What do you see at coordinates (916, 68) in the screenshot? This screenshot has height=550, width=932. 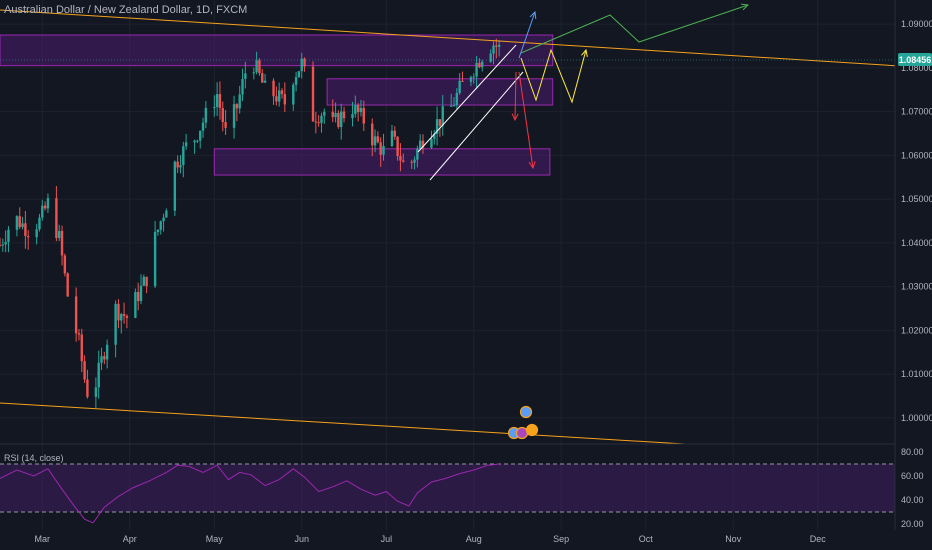 I see `price-tick-label: 1.08000` at bounding box center [916, 68].